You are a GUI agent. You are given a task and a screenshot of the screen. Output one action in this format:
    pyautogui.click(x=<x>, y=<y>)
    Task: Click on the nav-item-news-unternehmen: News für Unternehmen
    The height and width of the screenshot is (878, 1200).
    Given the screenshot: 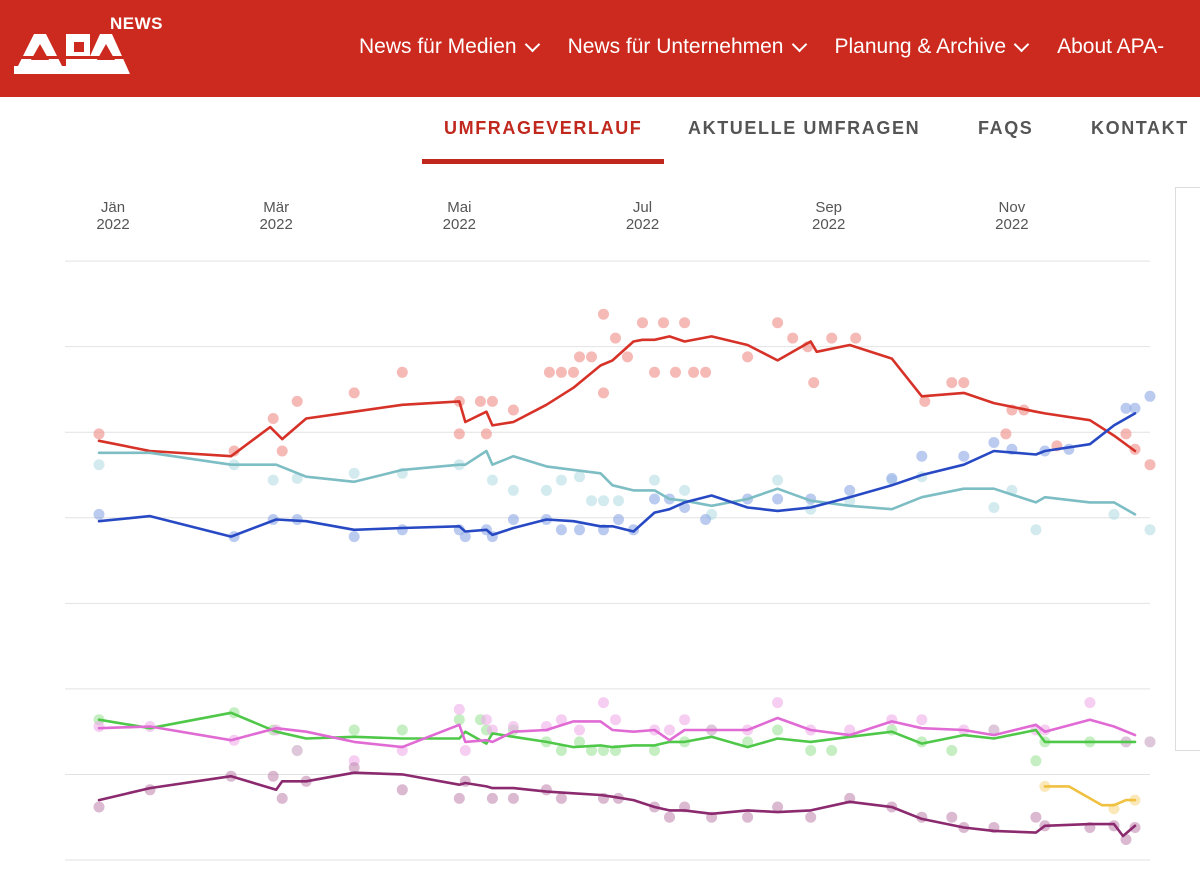 What is the action you would take?
    pyautogui.click(x=687, y=47)
    